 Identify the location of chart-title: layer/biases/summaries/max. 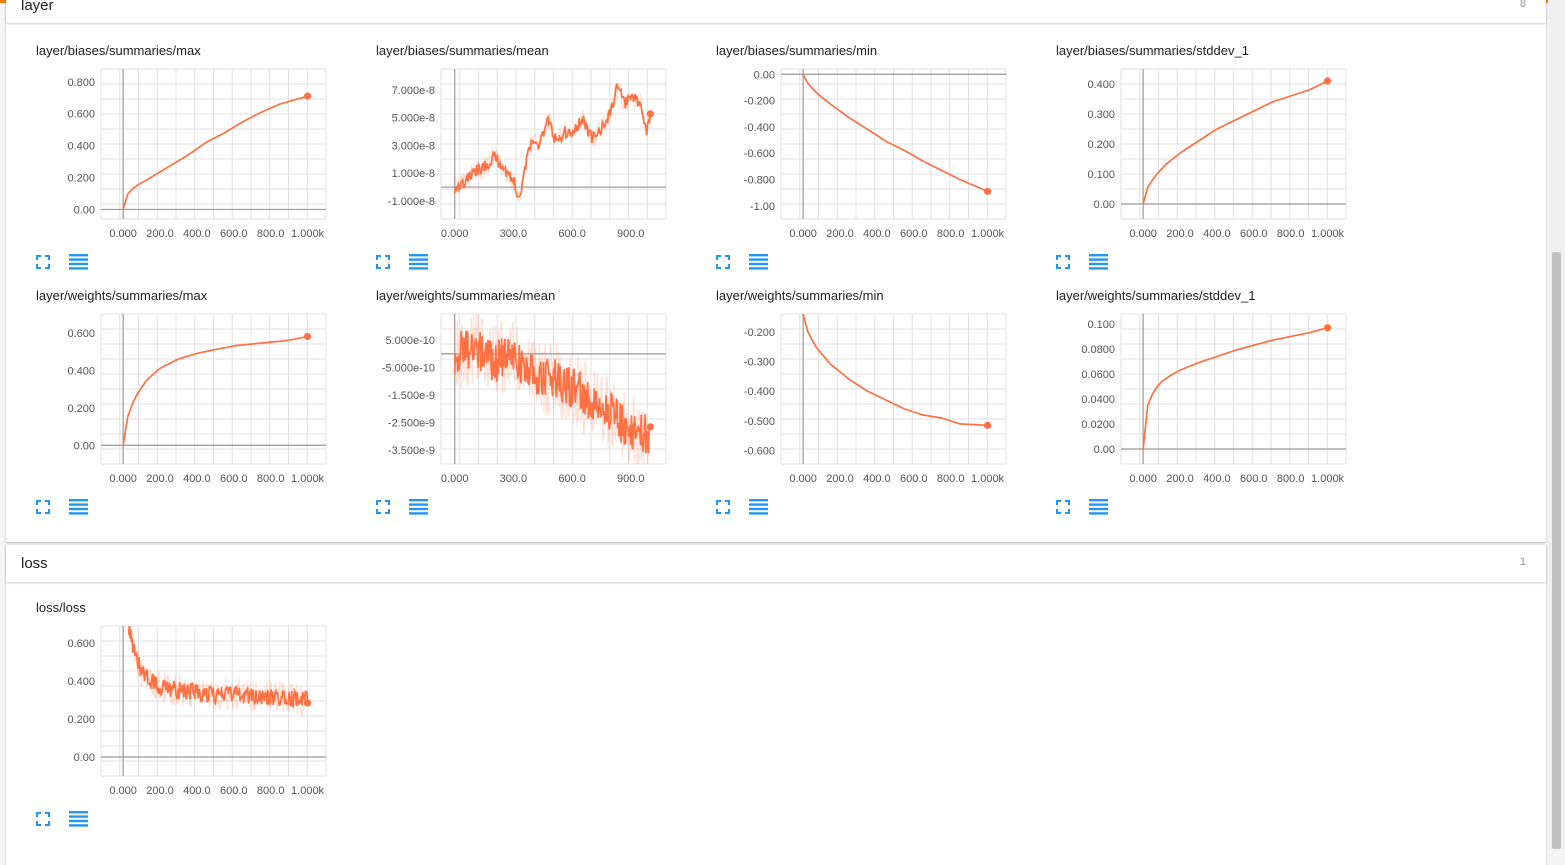
(118, 50).